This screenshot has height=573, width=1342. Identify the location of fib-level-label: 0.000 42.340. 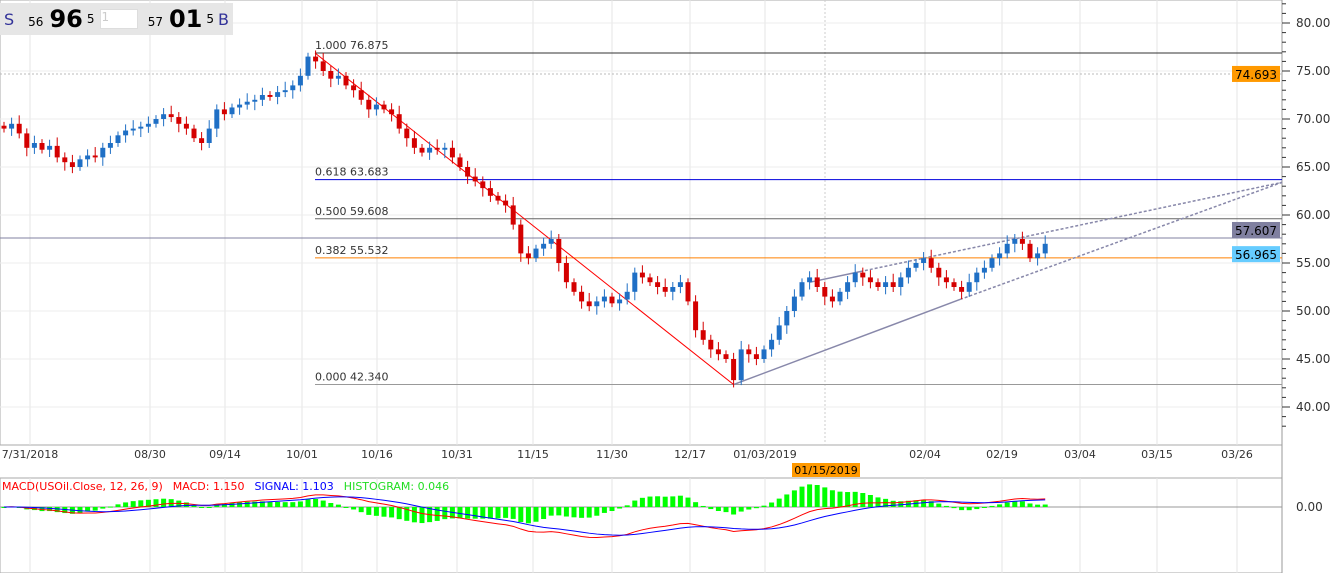
(351, 377).